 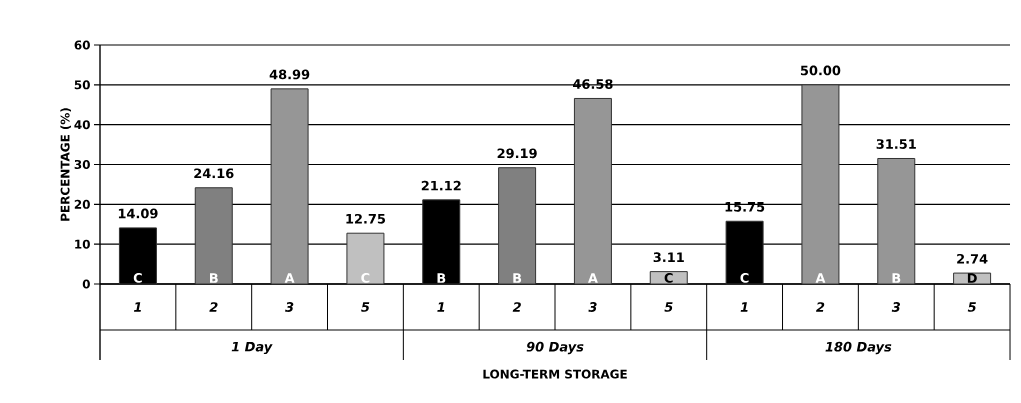 I want to click on data-label: 31.51, so click(x=896, y=144).